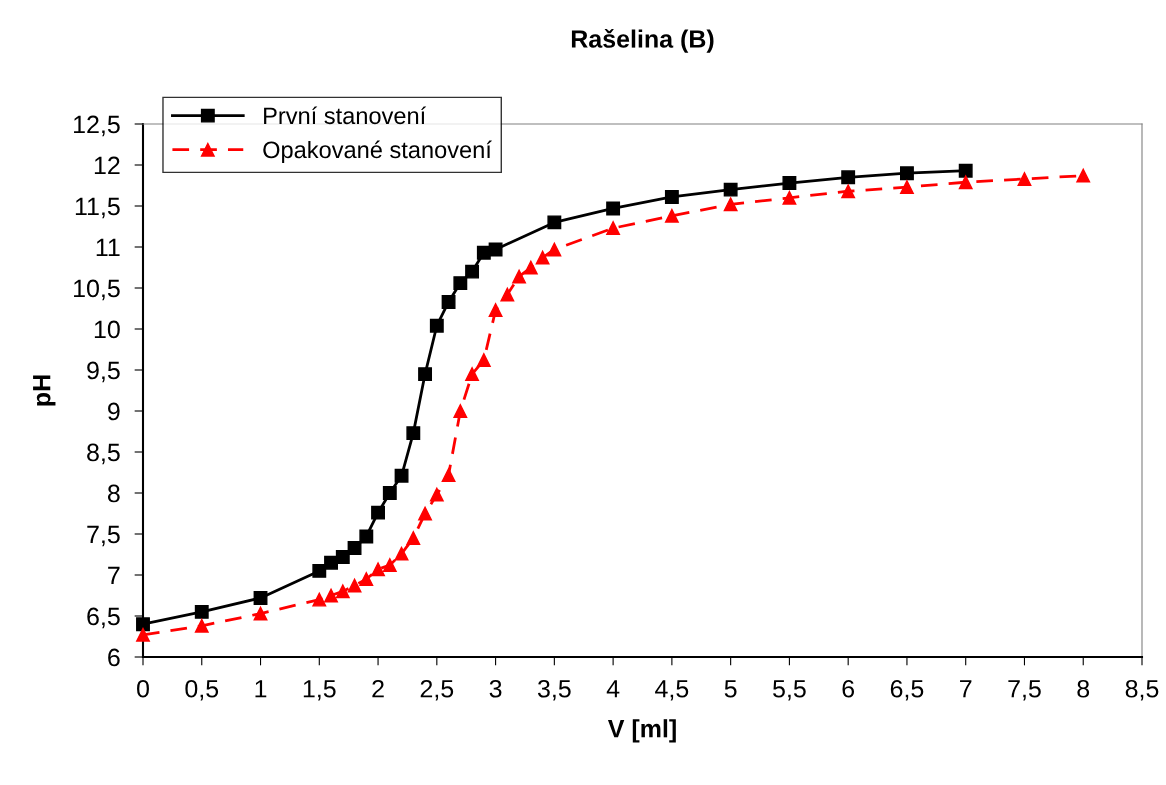 The image size is (1166, 785). I want to click on x-tick-label: 2, so click(378, 688).